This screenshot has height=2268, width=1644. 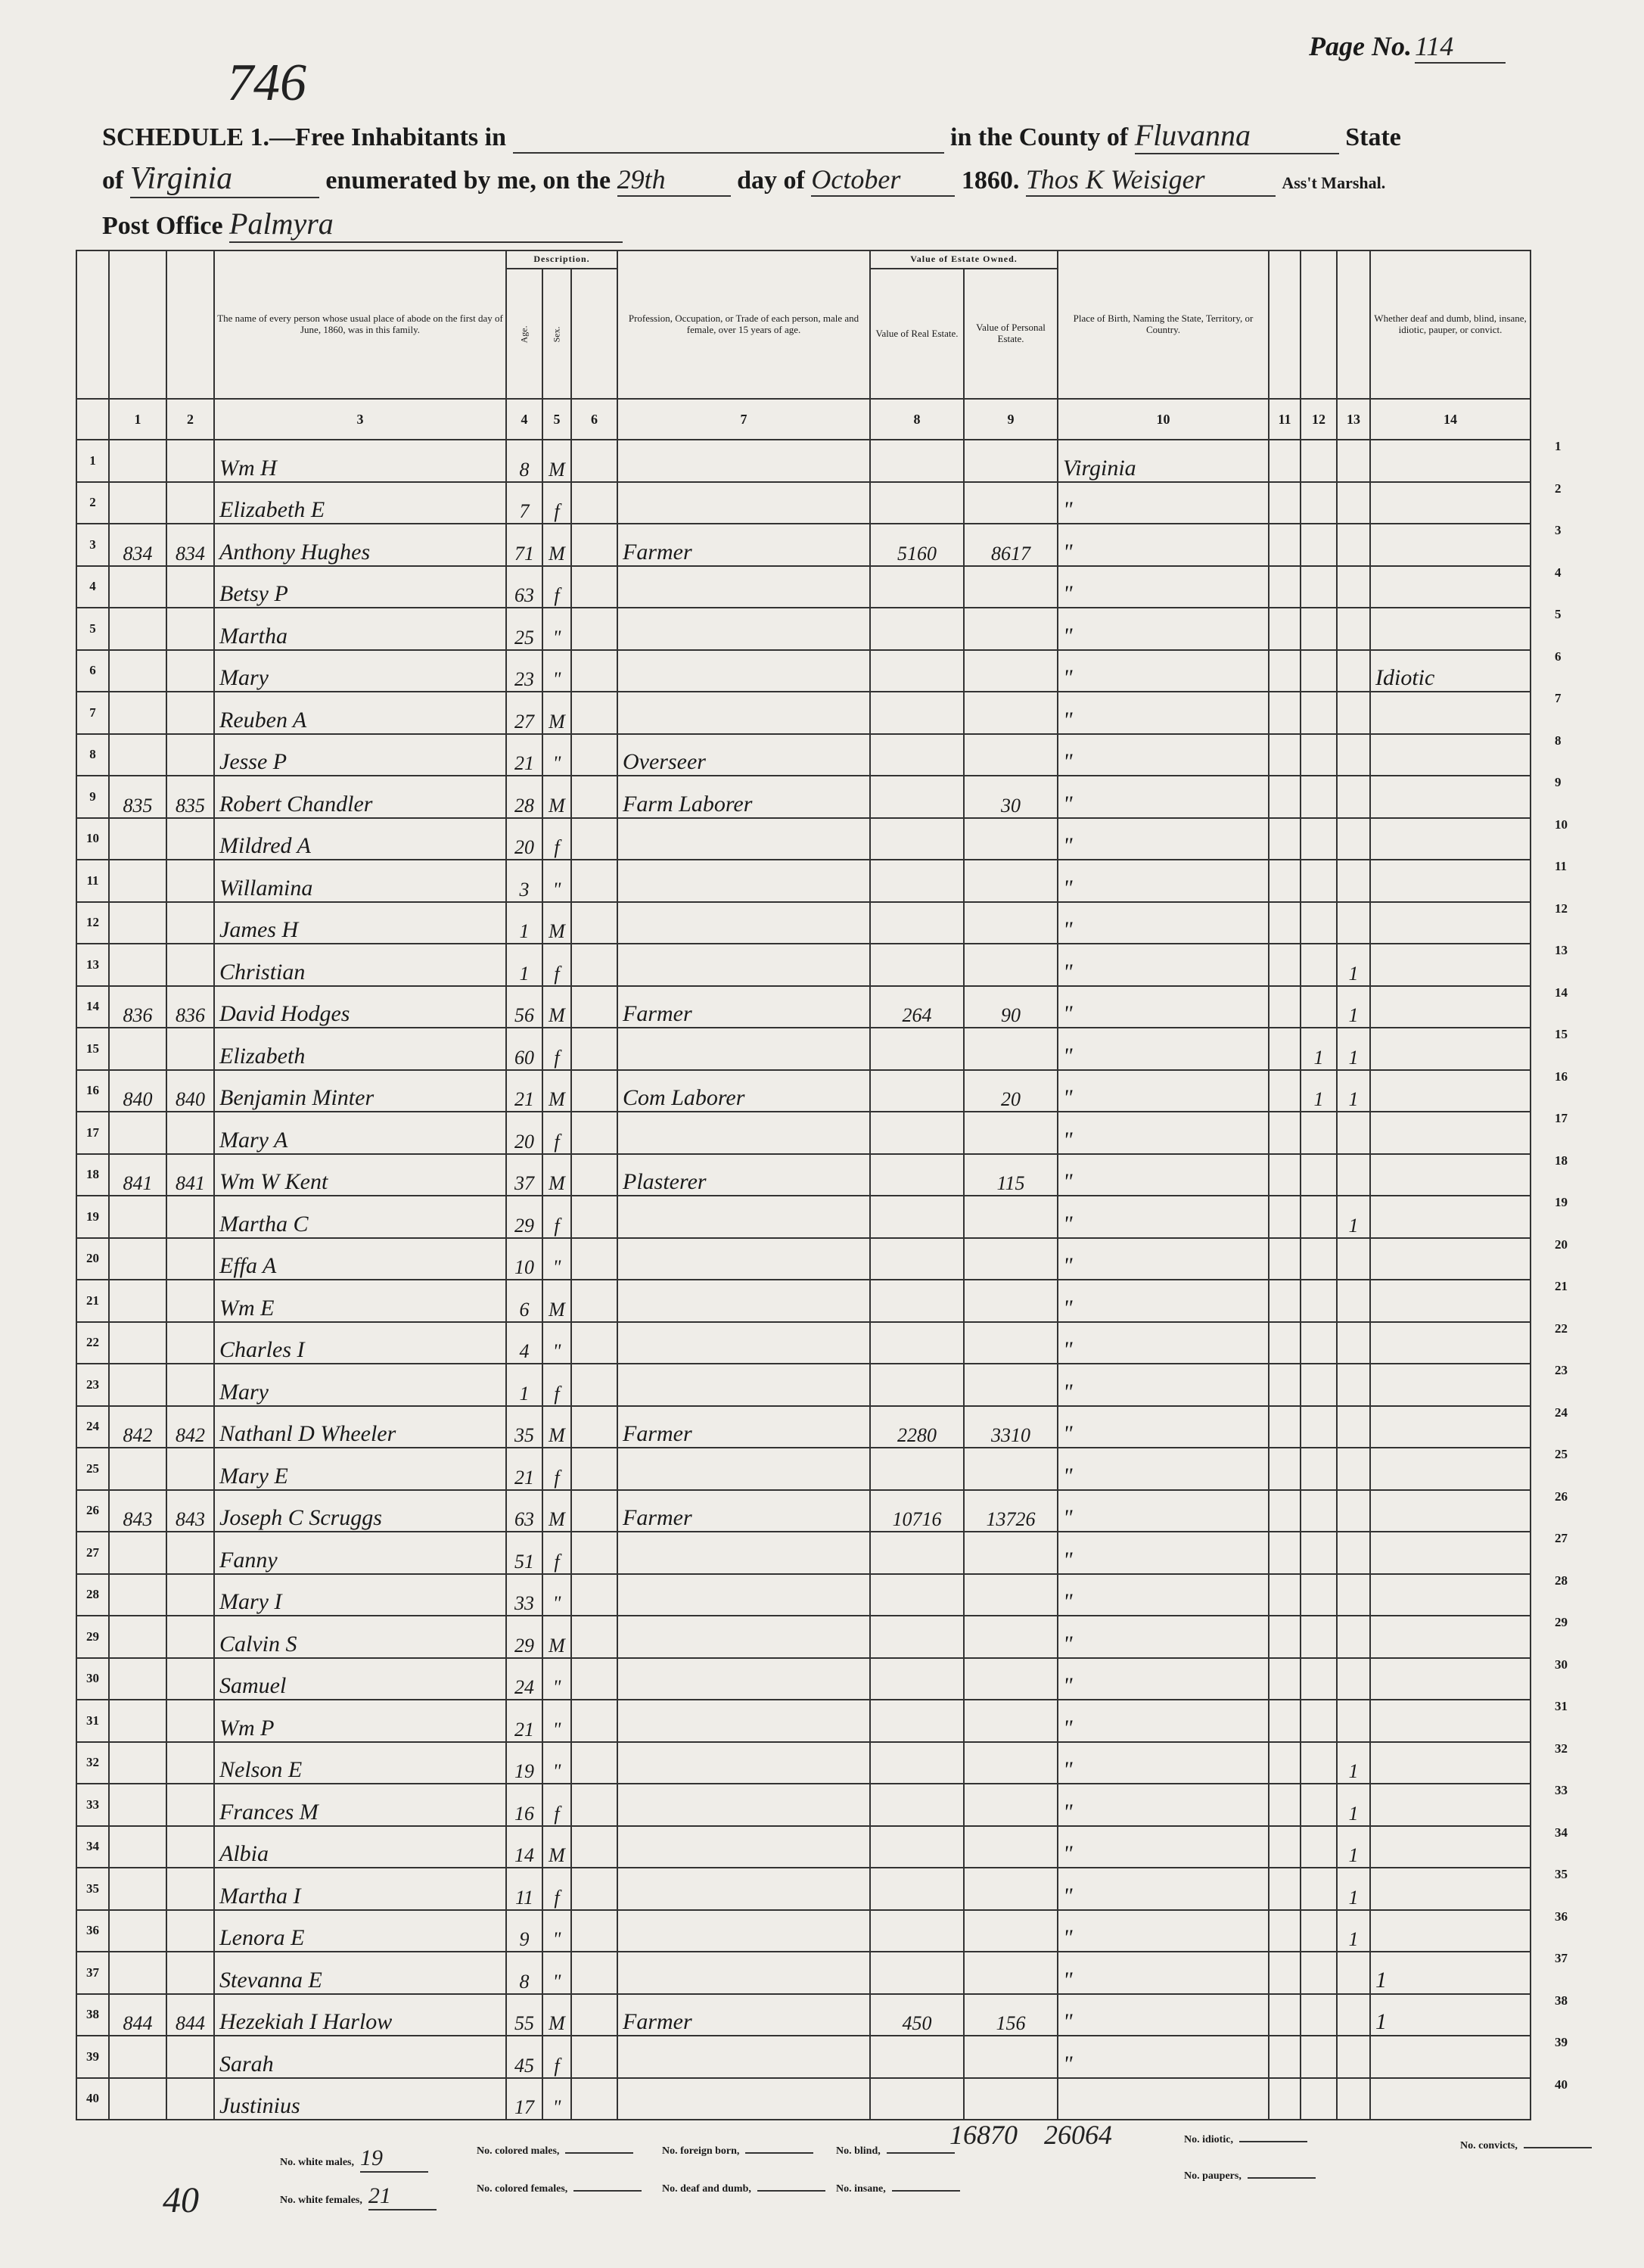 I want to click on person-row: 7 Reuben A 27 M ", so click(x=804, y=713).